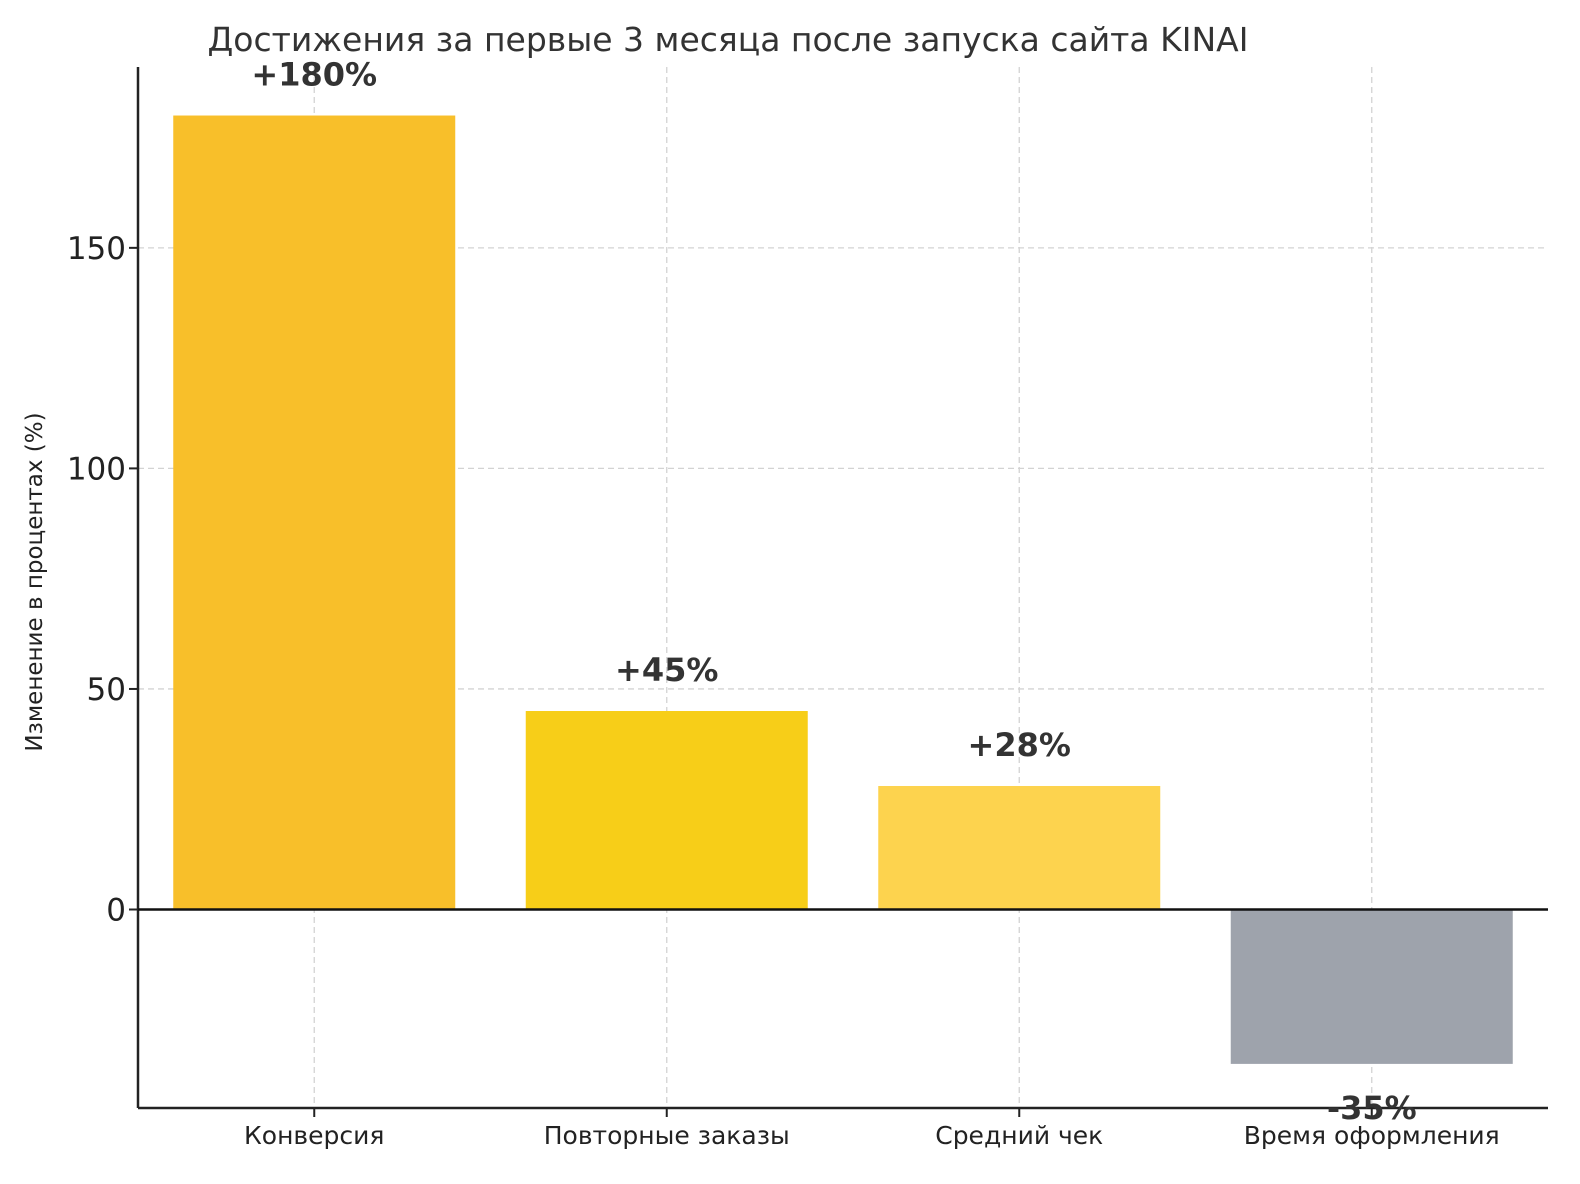  I want to click on y-tick-label: 100, so click(96, 469).